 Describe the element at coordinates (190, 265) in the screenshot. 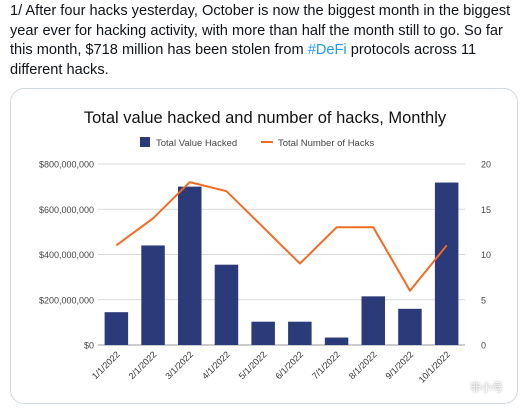

I see `bar-3/1/2022` at that location.